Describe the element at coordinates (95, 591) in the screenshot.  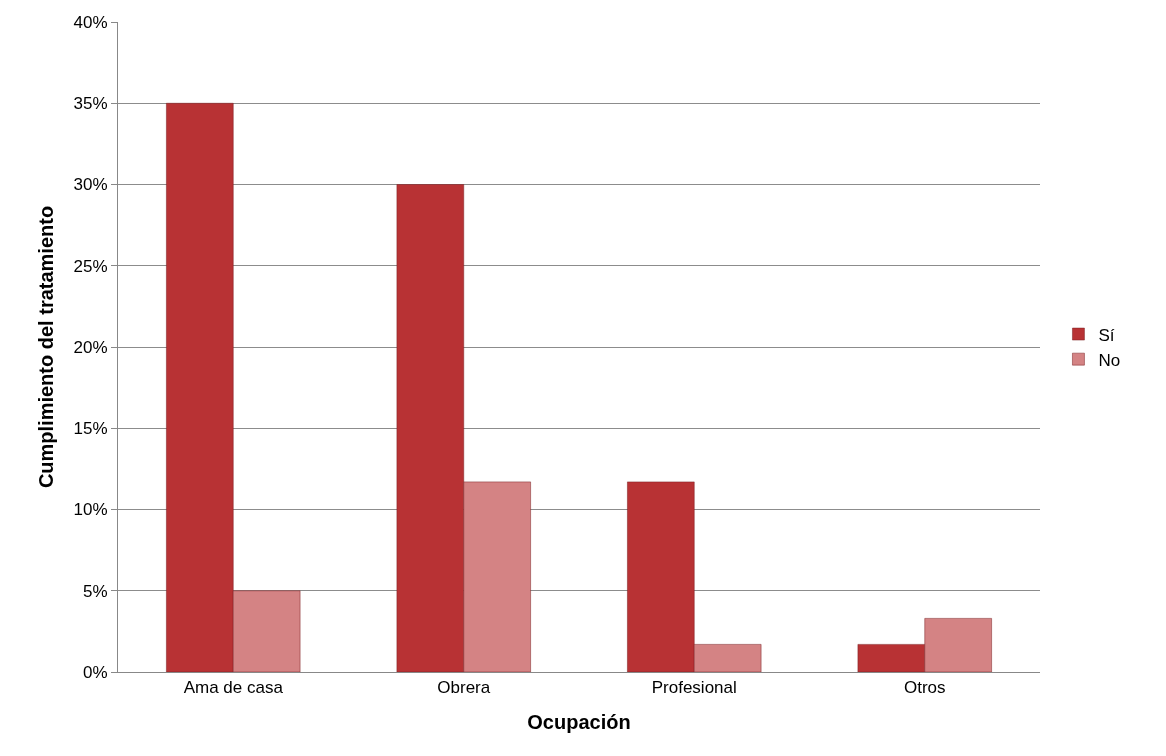
I see `y-tick-label: 5%` at that location.